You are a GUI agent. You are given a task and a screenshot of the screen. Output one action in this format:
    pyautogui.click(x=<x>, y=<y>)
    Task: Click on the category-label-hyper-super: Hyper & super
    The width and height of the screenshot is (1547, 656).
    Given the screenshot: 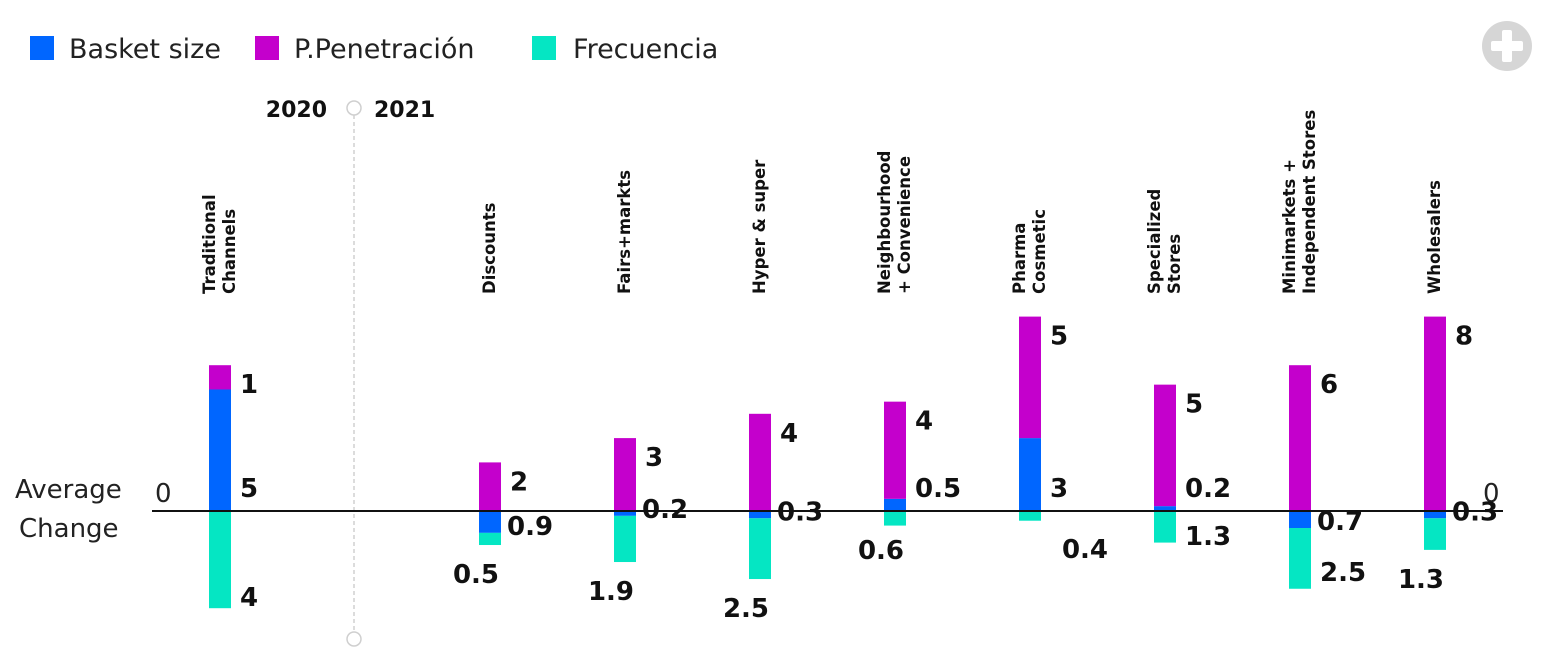 What is the action you would take?
    pyautogui.click(x=759, y=226)
    